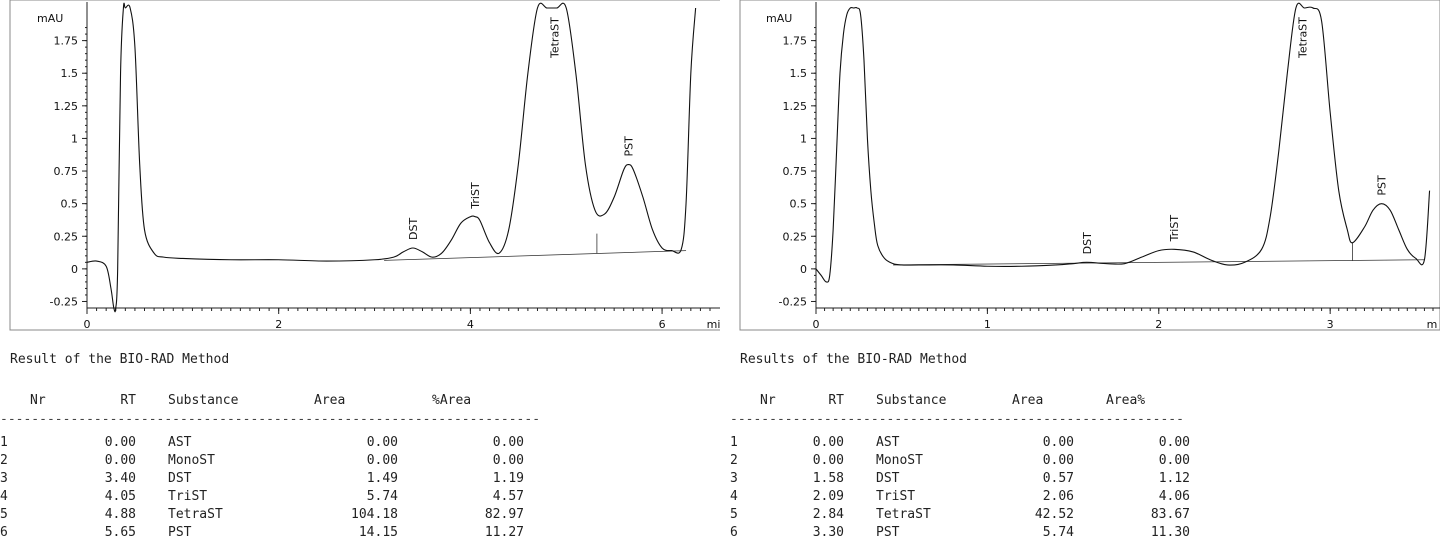 Image resolution: width=1440 pixels, height=548 pixels. What do you see at coordinates (1432, 324) in the screenshot?
I see `x-axis-unit-label: m` at bounding box center [1432, 324].